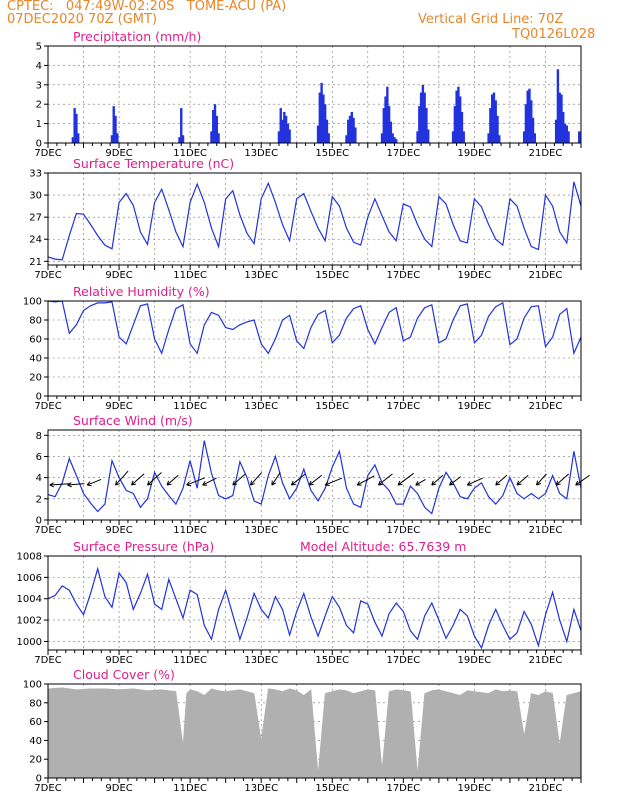 The width and height of the screenshot is (618, 800). What do you see at coordinates (35, 378) in the screenshot?
I see `y-tick-label: 20` at bounding box center [35, 378].